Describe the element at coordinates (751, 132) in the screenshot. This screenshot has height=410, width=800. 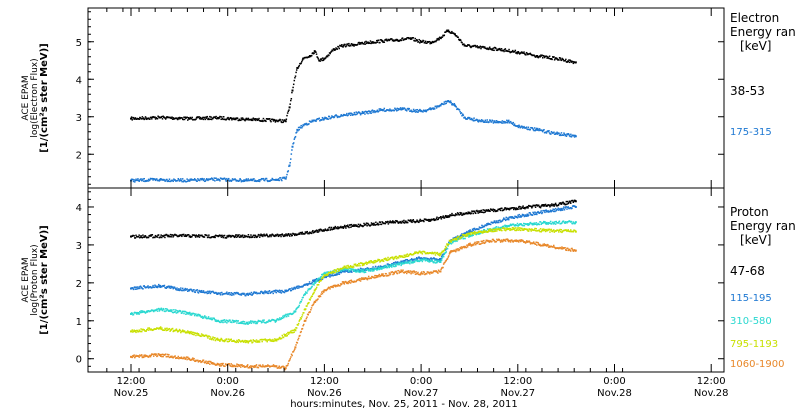
I see `legend-entry: 175-315` at that location.